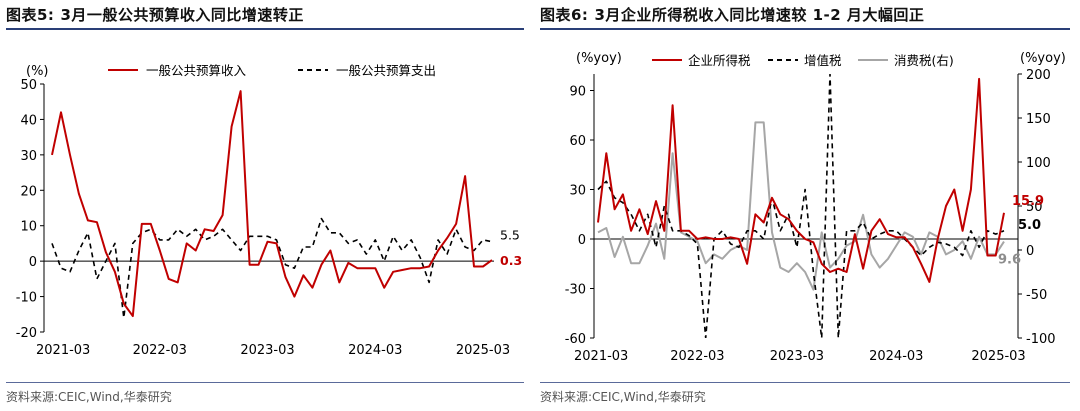 The image size is (1080, 411). Describe the element at coordinates (575, 290) in the screenshot. I see `left-y-tick-label: -30` at that location.